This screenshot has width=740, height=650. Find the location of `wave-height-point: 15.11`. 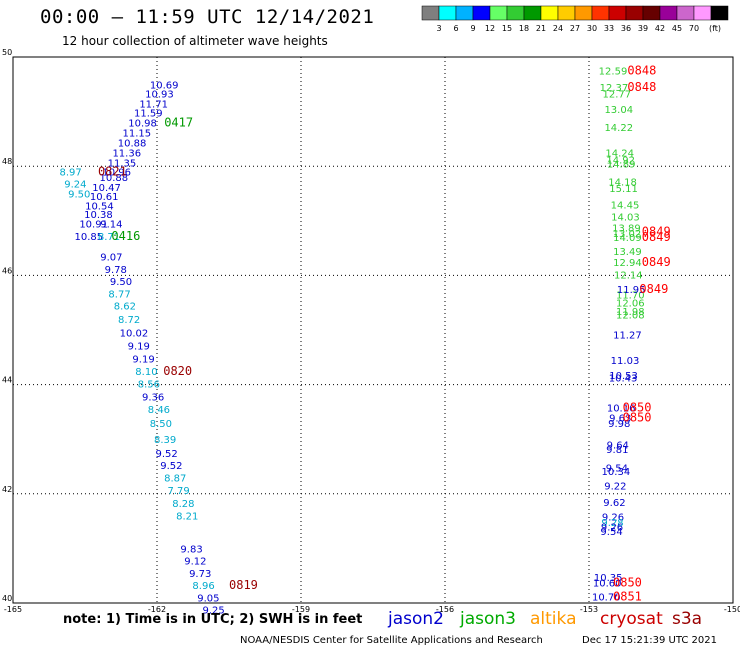

wave-height-point: 15.11 is located at coordinates (623, 189).